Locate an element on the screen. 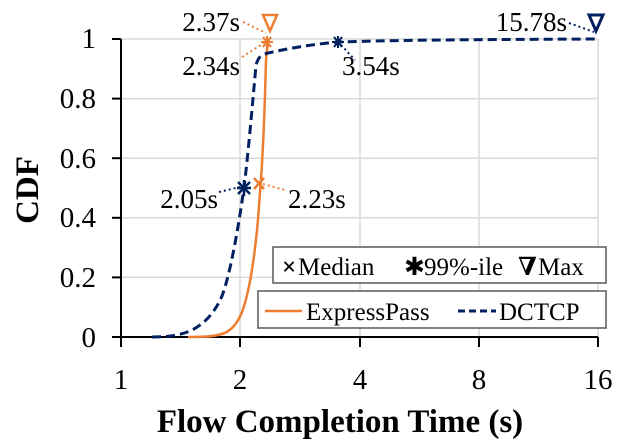 The height and width of the screenshot is (448, 624). x-tick-labels: 1 2 4 8 16 is located at coordinates (363, 380).